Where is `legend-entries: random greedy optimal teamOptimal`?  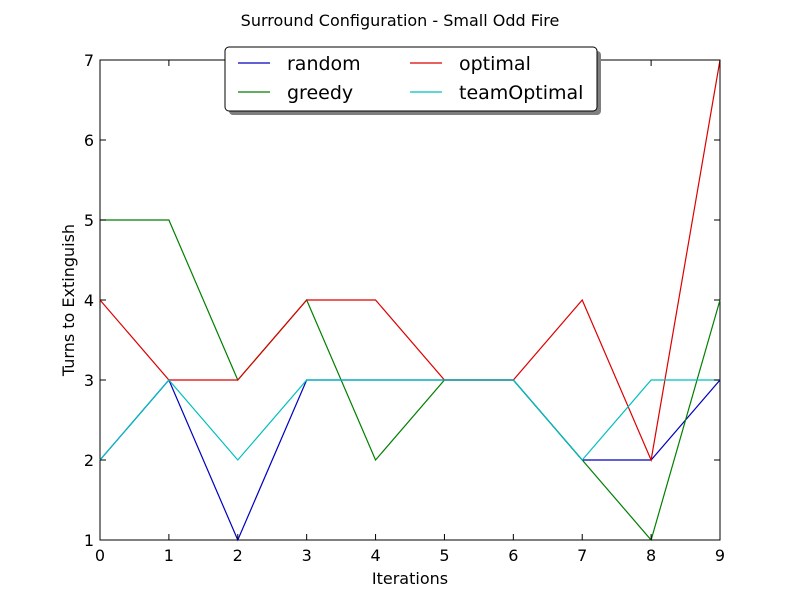
legend-entries: random greedy optimal teamOptimal is located at coordinates (410, 78).